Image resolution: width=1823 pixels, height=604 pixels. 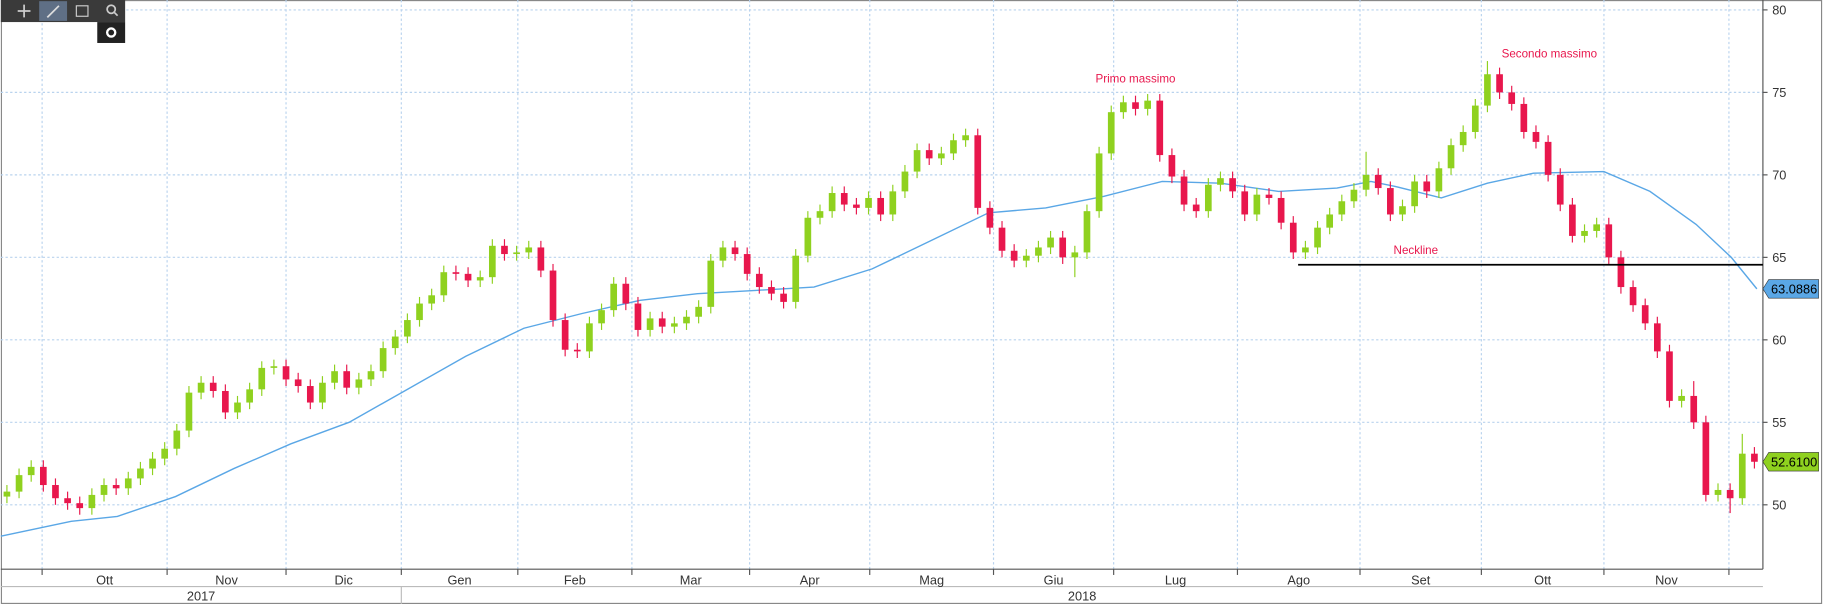 What do you see at coordinates (1175, 579) in the screenshot?
I see `x-tick-label: Lug` at bounding box center [1175, 579].